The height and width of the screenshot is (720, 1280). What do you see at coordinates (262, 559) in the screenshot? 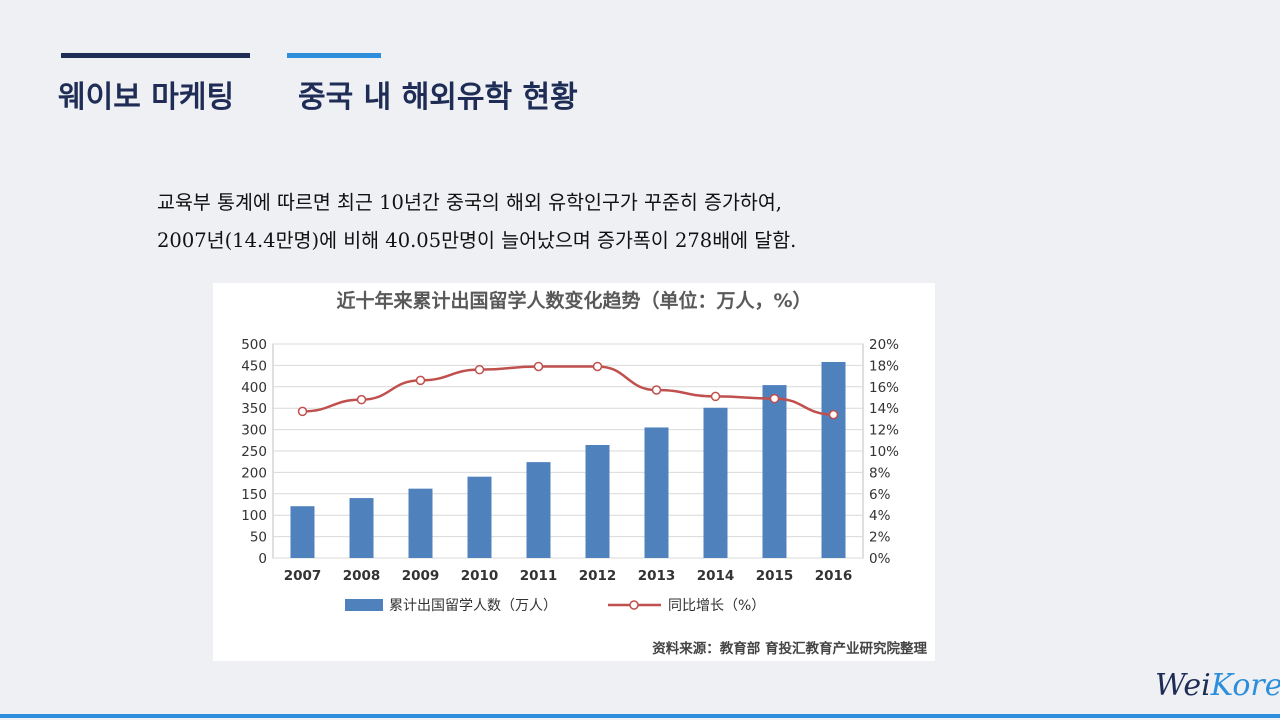
I see `y-tick-label: 0` at bounding box center [262, 559].